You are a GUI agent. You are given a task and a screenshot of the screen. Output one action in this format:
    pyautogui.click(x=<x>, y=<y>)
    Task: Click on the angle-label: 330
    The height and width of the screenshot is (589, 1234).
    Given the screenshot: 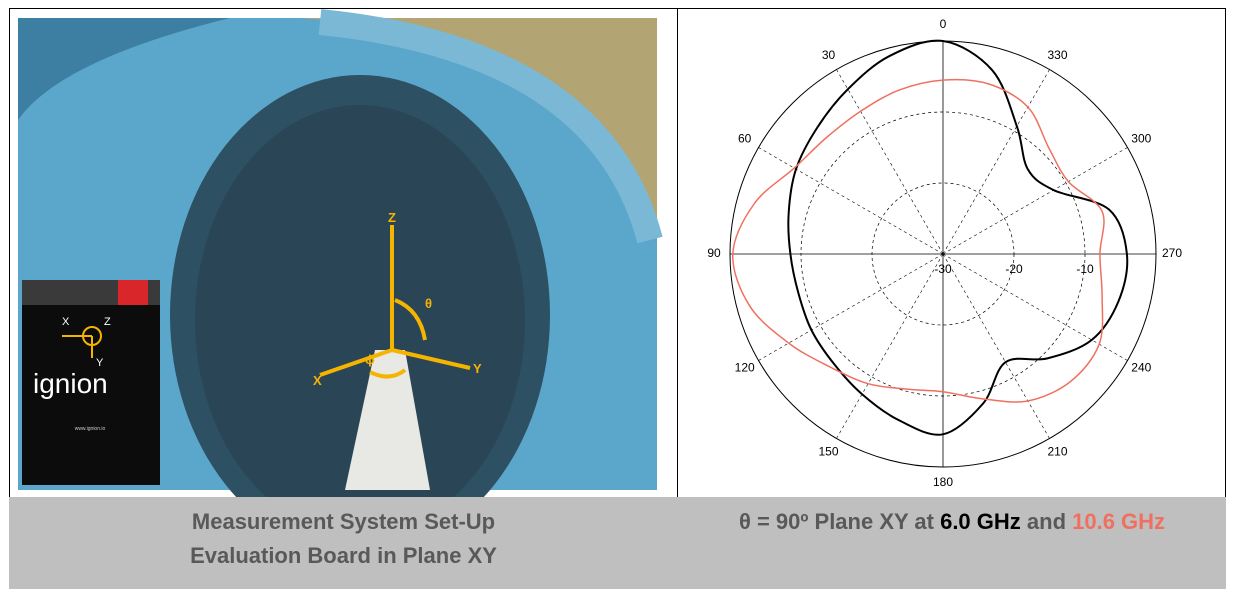 What is the action you would take?
    pyautogui.click(x=1057, y=55)
    